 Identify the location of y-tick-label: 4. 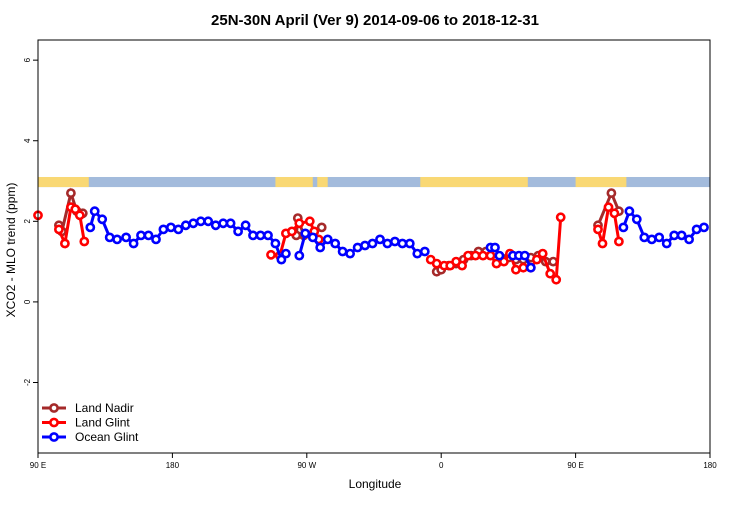
(27, 140).